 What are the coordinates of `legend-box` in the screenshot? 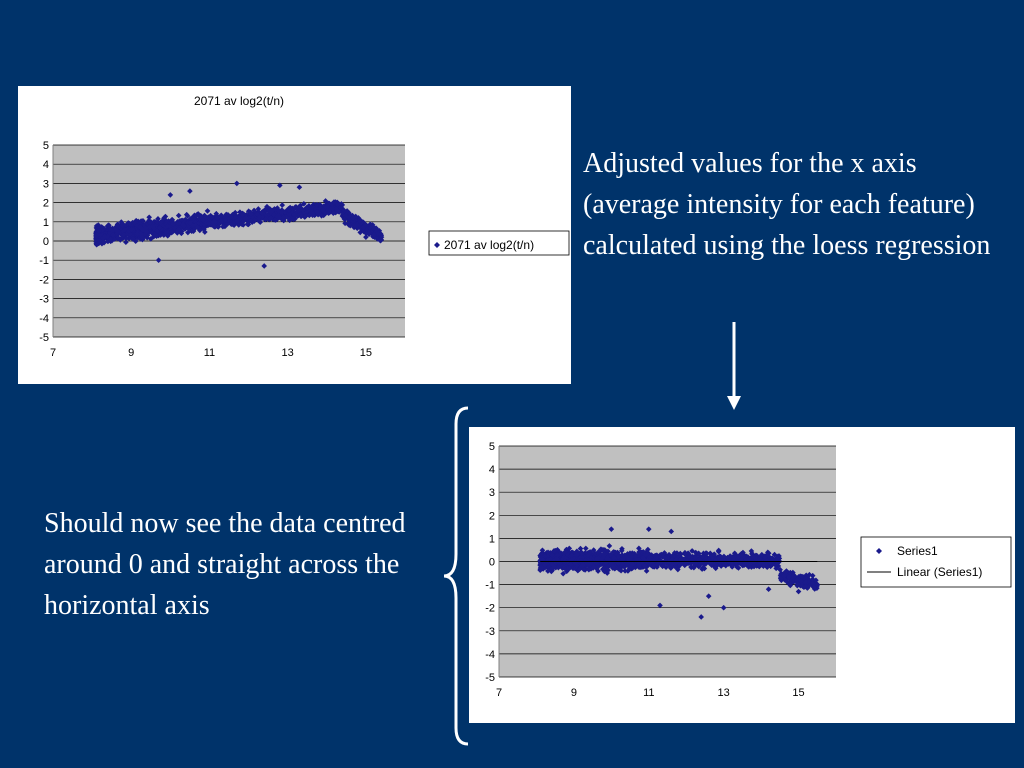 It's located at (499, 243).